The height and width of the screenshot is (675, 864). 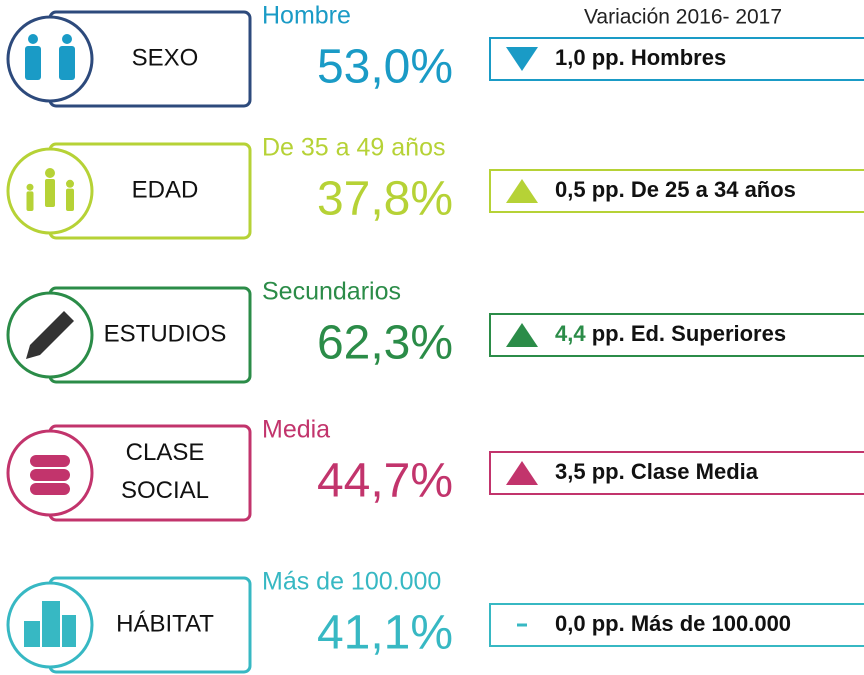 I want to click on change-text: 0,0 pp. Más de 100.000, so click(x=673, y=623).